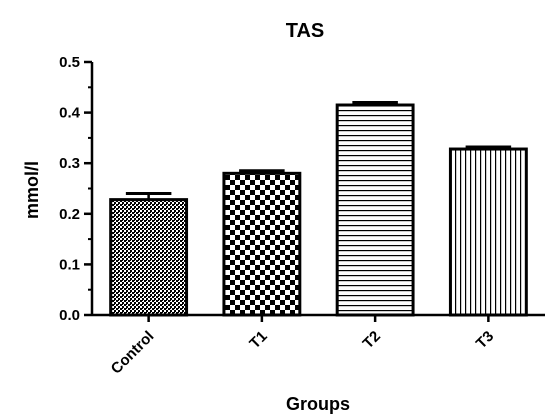  What do you see at coordinates (69, 315) in the screenshot?
I see `y-tick-label: 0.0` at bounding box center [69, 315].